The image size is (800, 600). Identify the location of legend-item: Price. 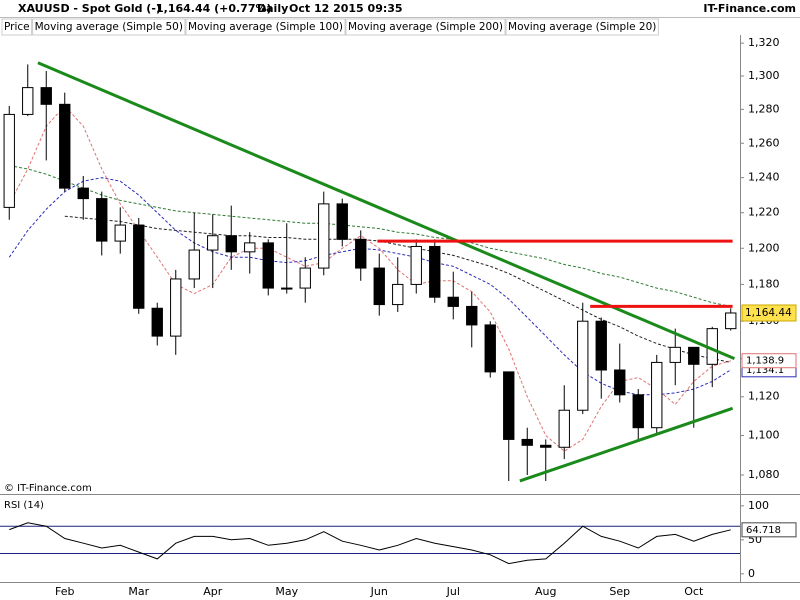
(17, 27).